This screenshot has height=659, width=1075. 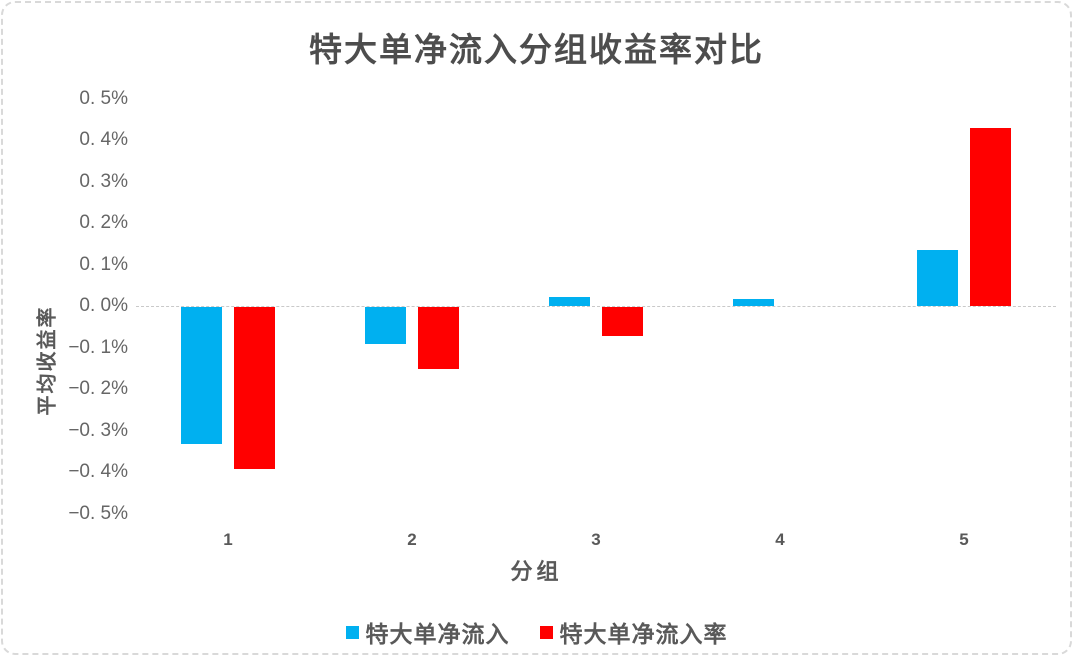 What do you see at coordinates (98, 388) in the screenshot?
I see `y-tick-label: −0. 2%` at bounding box center [98, 388].